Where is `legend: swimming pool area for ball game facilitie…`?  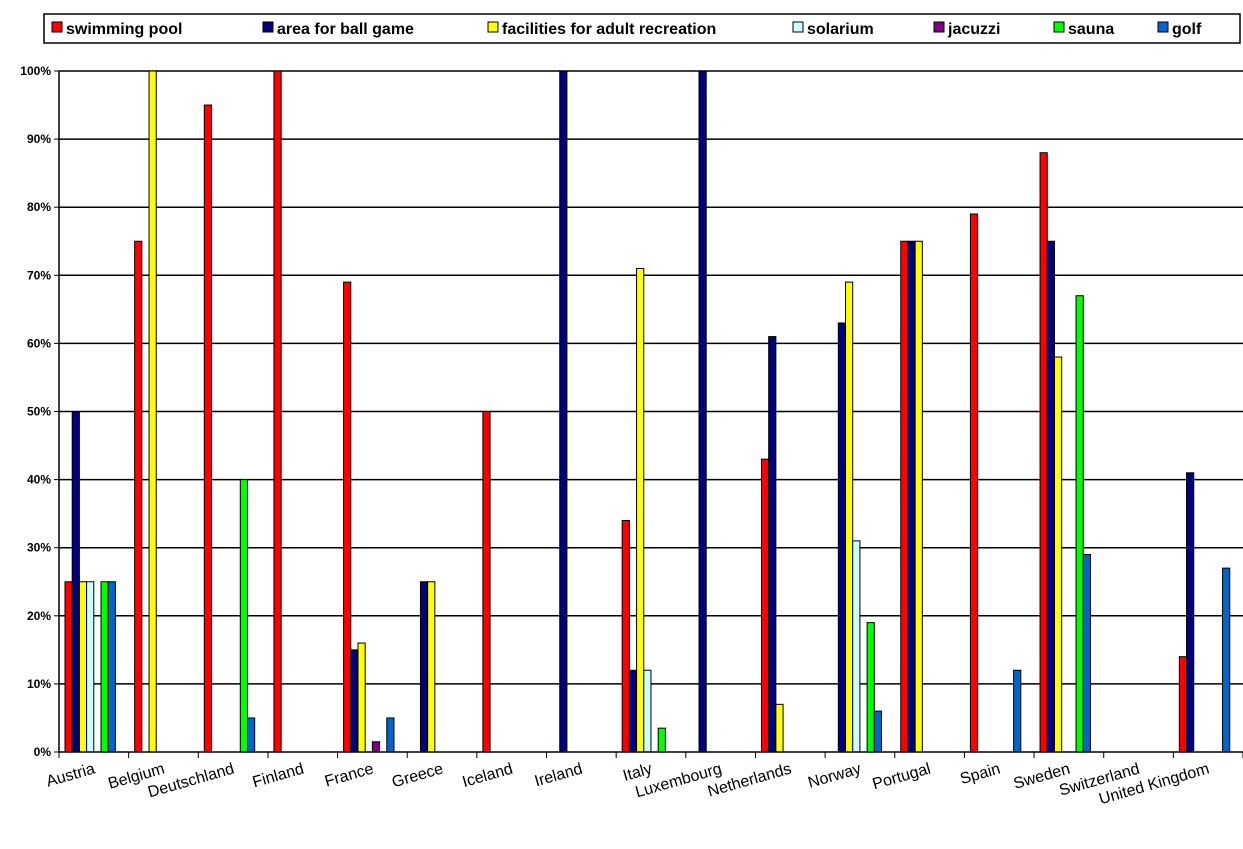 legend: swimming pool area for ball game facilitie… is located at coordinates (642, 28).